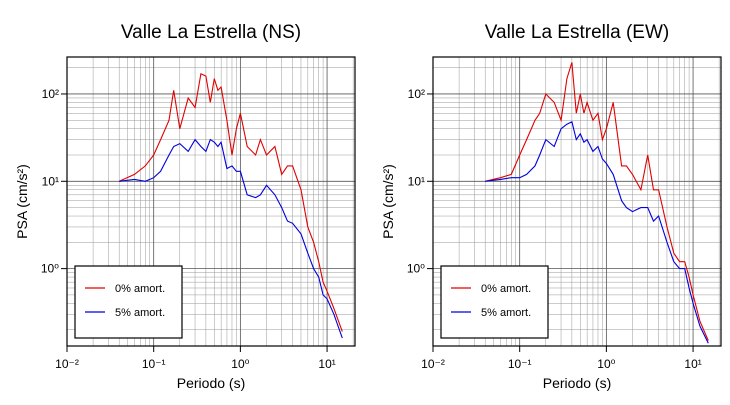  Describe the element at coordinates (211, 32) in the screenshot. I see `chart-title: Valle La Estrella (NS)` at that location.